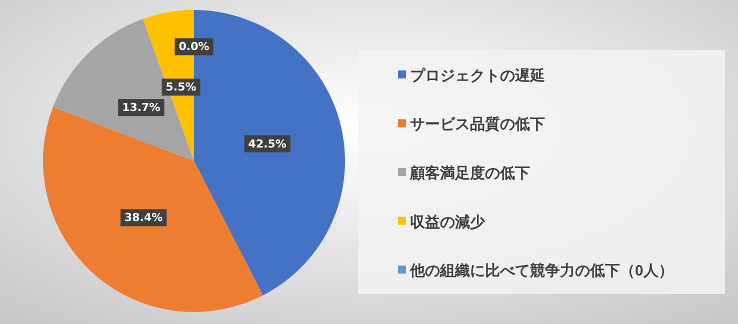  What do you see at coordinates (469, 173) in the screenshot?
I see `legend-label: 顧客満足度の低下` at bounding box center [469, 173].